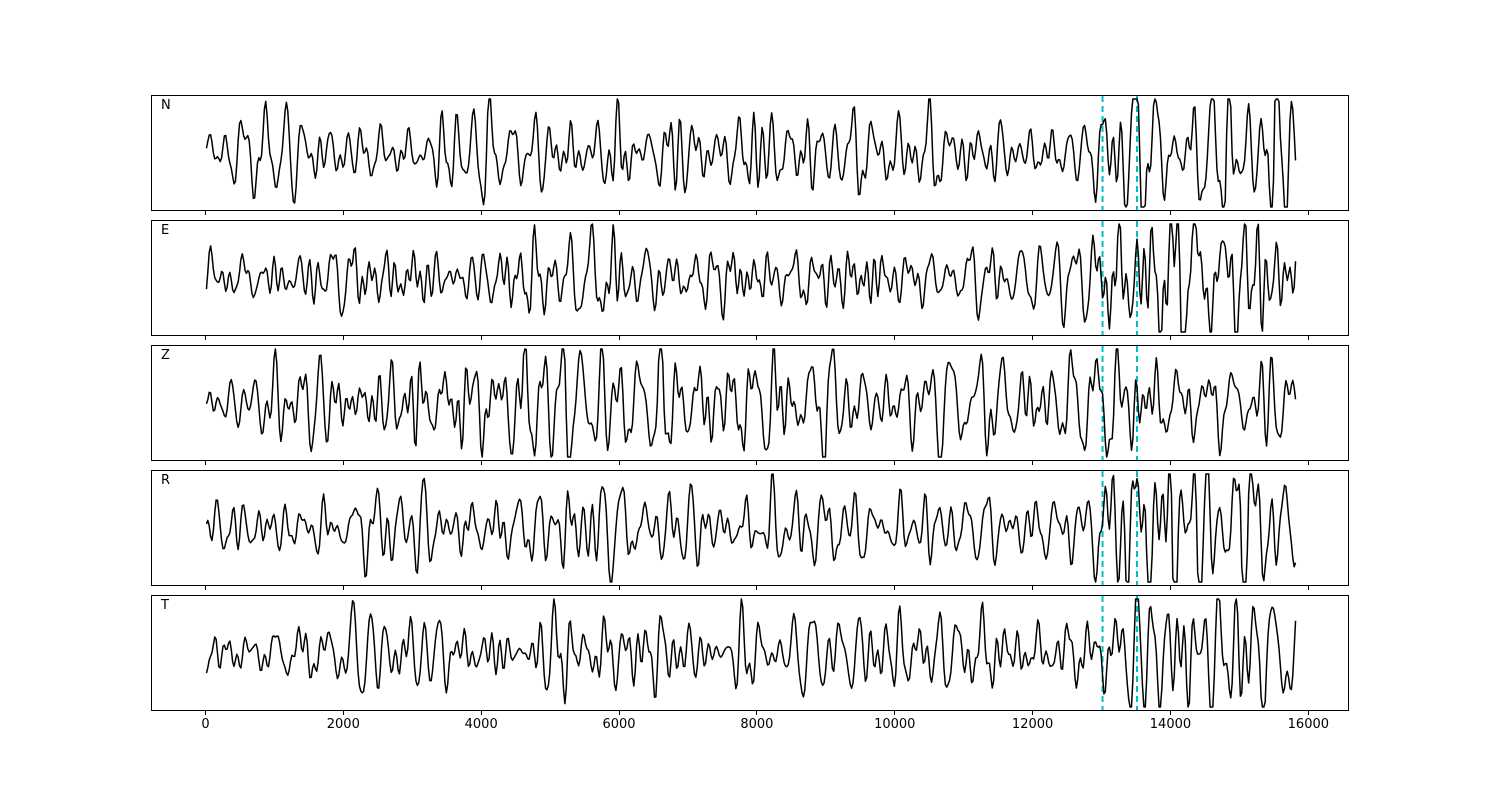 This screenshot has width=1500, height=800. Describe the element at coordinates (1032, 724) in the screenshot. I see `x-tick-label: 12000` at that location.